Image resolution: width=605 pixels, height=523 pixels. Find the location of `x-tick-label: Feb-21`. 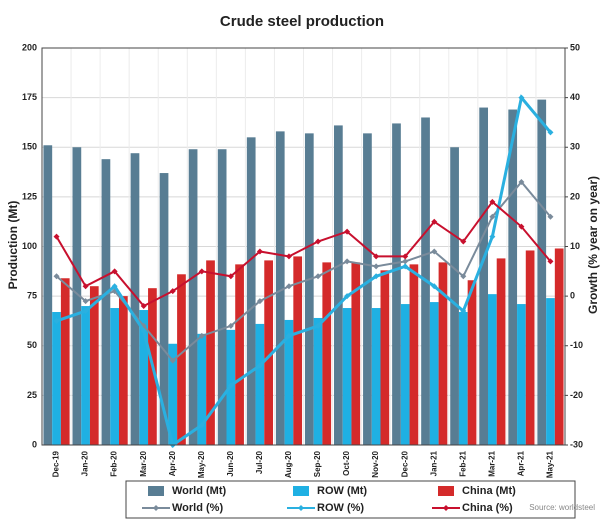

x-tick-label: Feb-21 is located at coordinates (462, 463).